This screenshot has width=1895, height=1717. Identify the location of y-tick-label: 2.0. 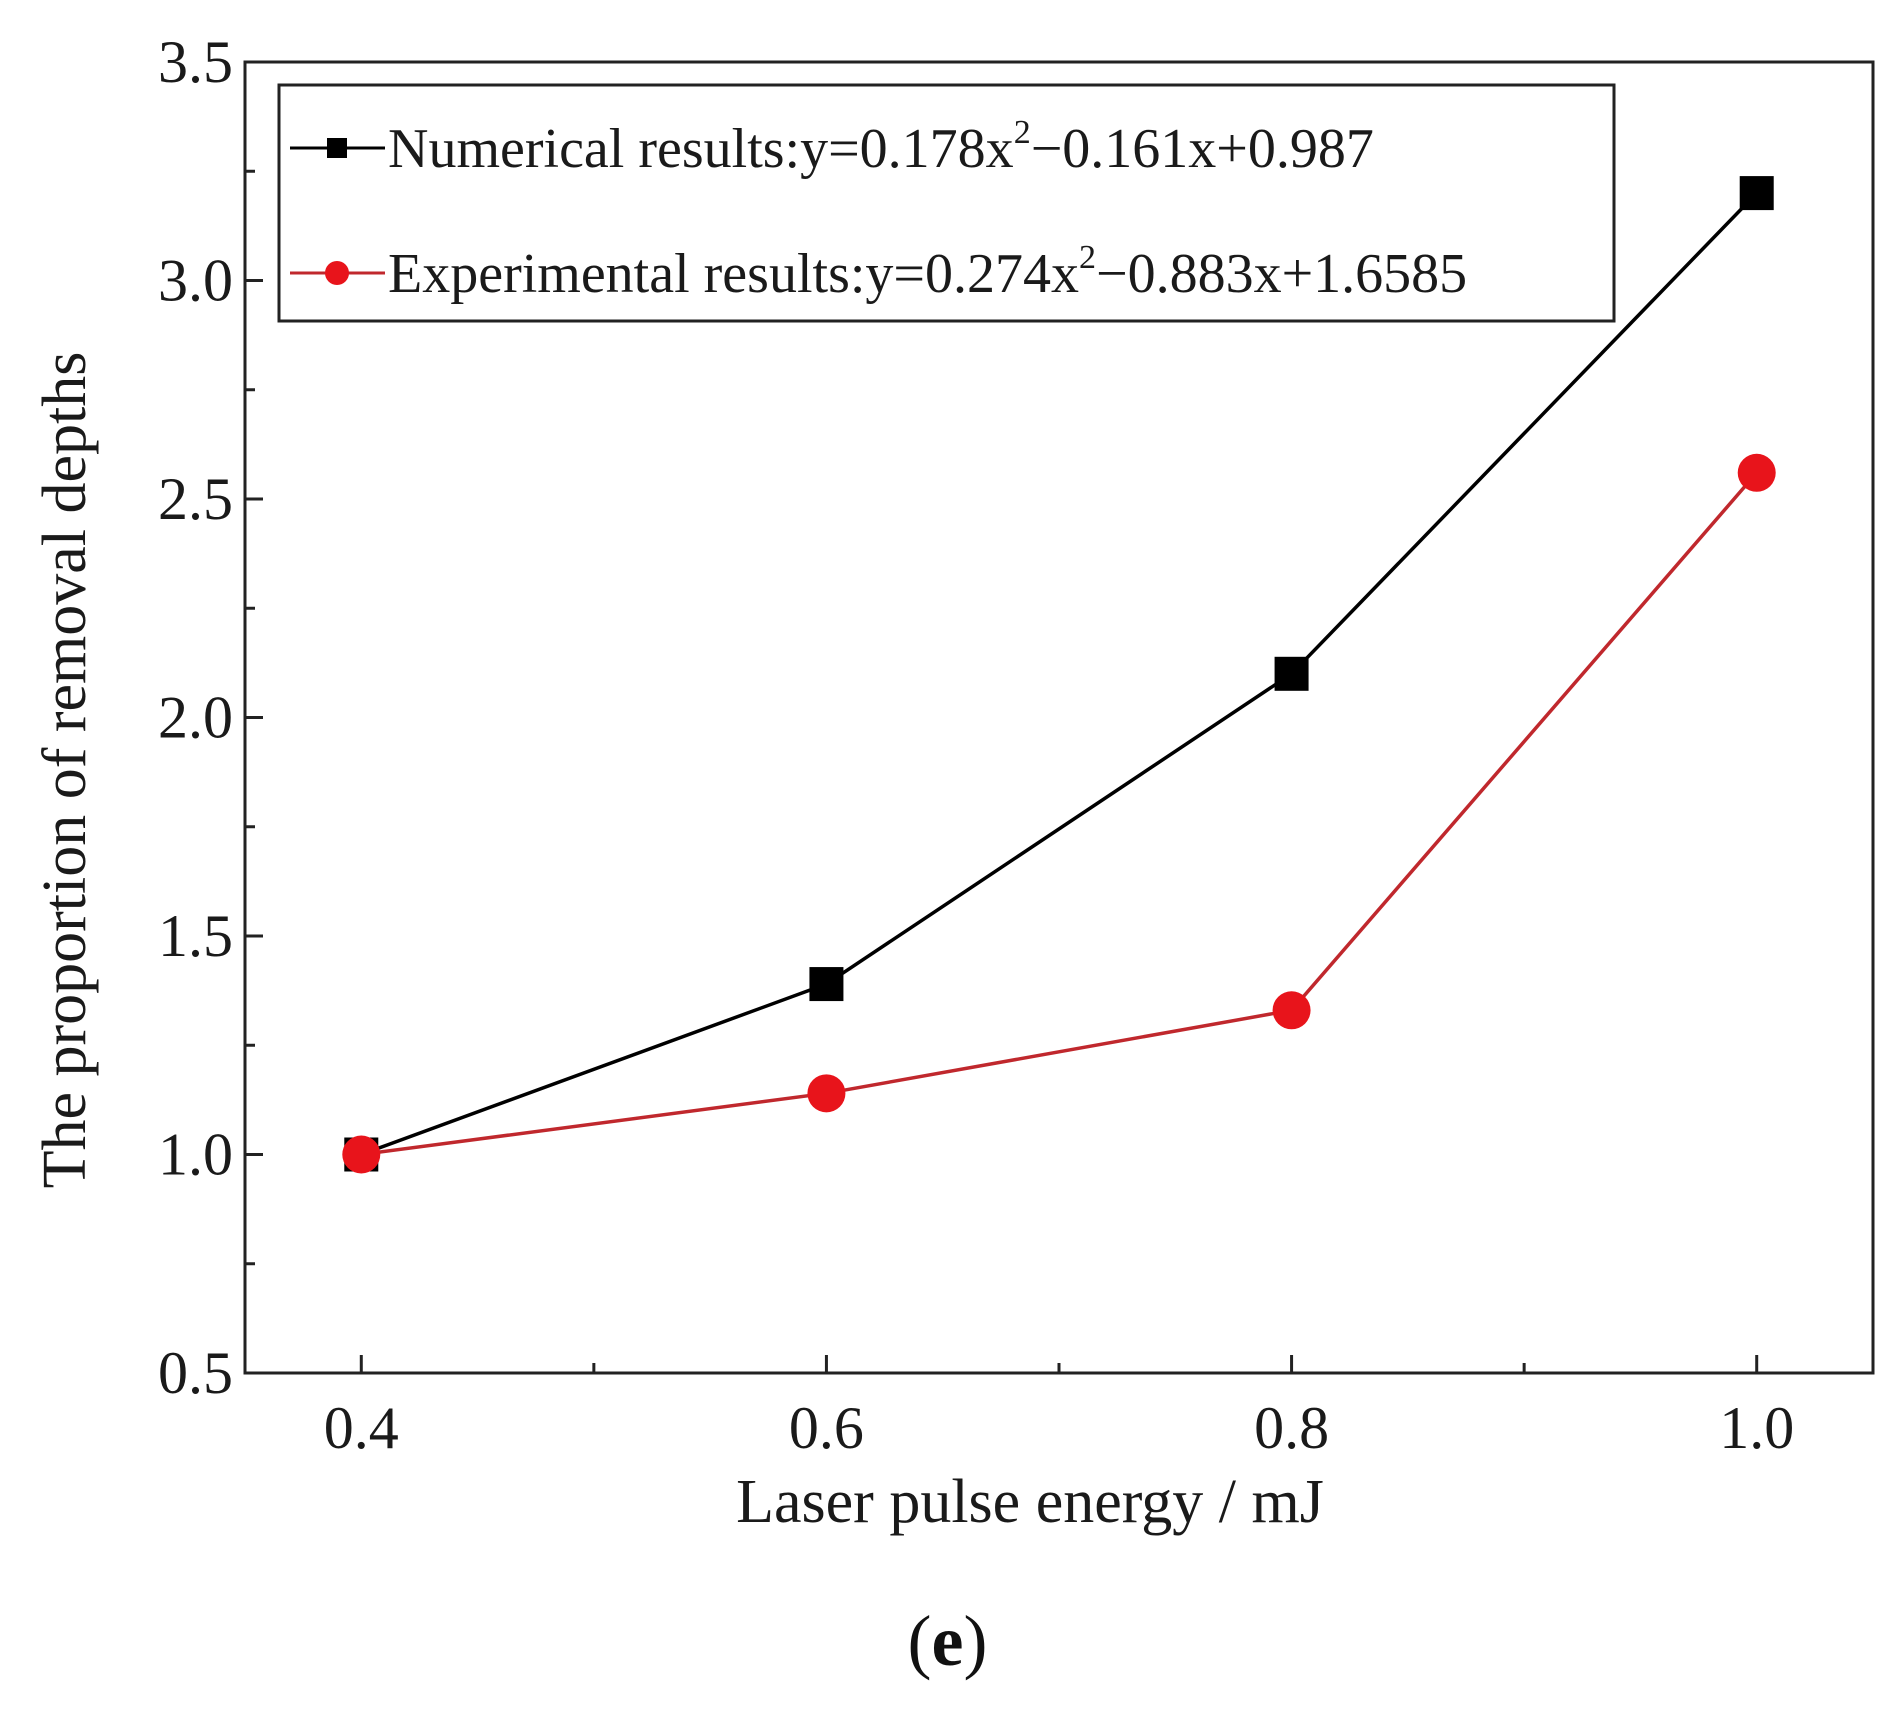
(195, 718).